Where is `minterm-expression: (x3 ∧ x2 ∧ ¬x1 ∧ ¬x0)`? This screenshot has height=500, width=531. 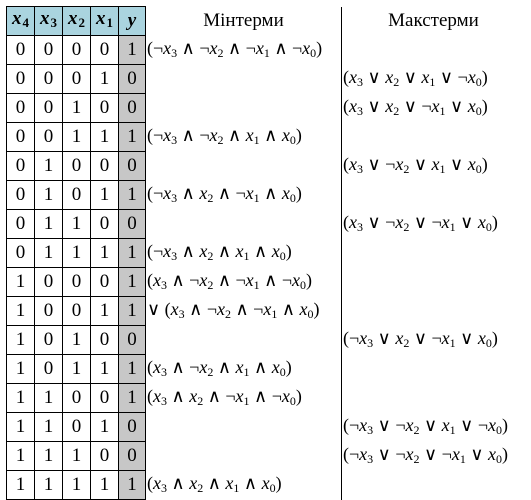
minterm-expression: (x3 ∧ x2 ∧ ¬x1 ∧ ¬x0) is located at coordinates (224, 396).